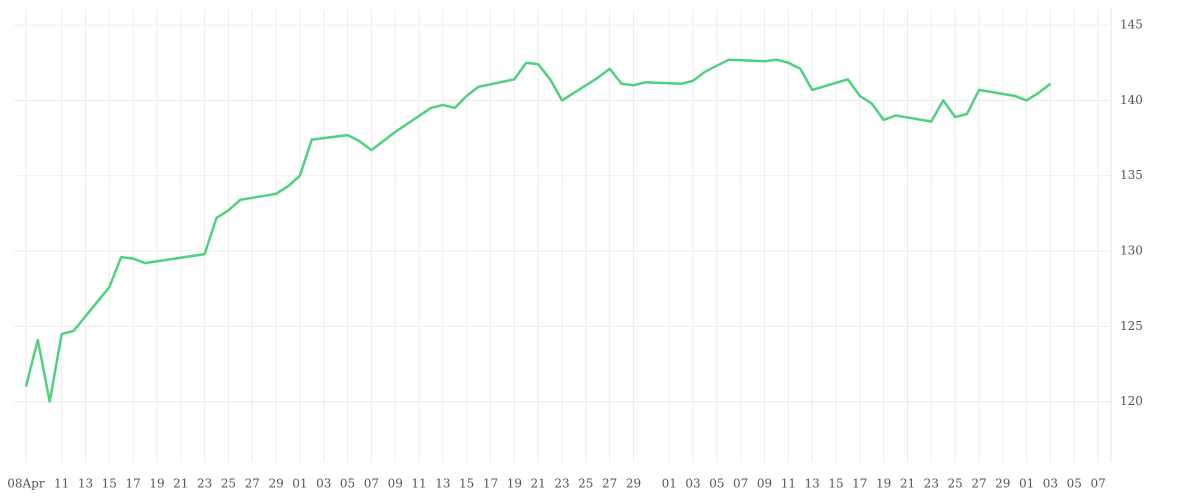 Image resolution: width=1200 pixels, height=500 pixels. What do you see at coordinates (26, 484) in the screenshot?
I see `x-tick-label: 08Apr` at bounding box center [26, 484].